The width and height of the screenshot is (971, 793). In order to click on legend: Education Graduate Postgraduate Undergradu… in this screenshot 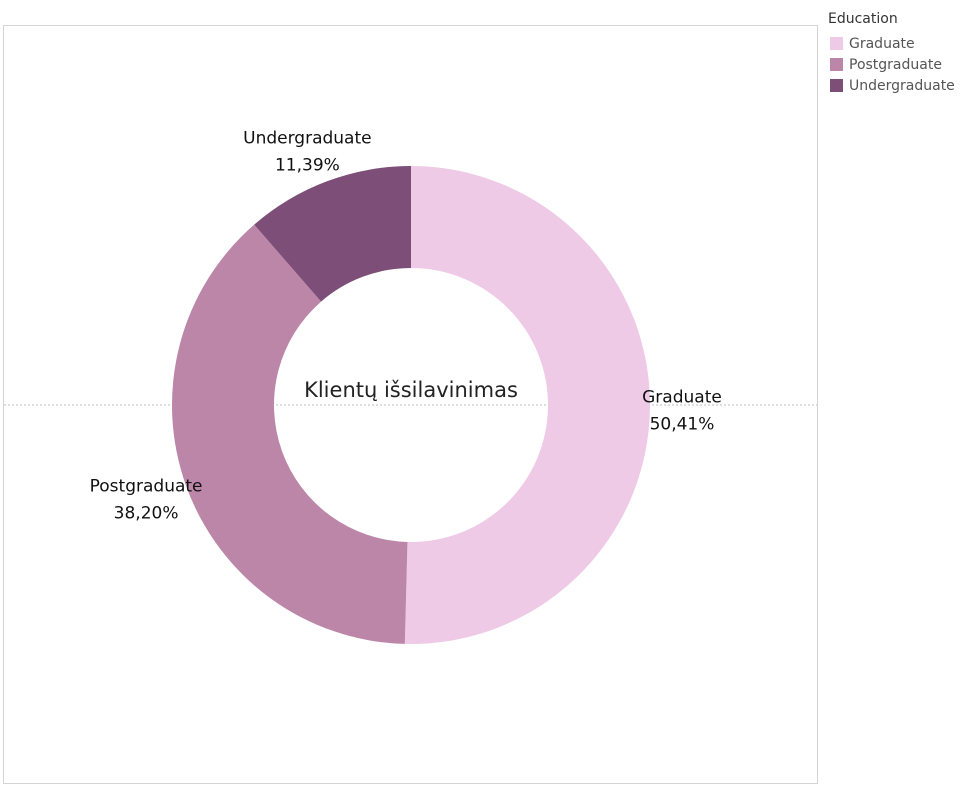, I will do `click(896, 53)`.